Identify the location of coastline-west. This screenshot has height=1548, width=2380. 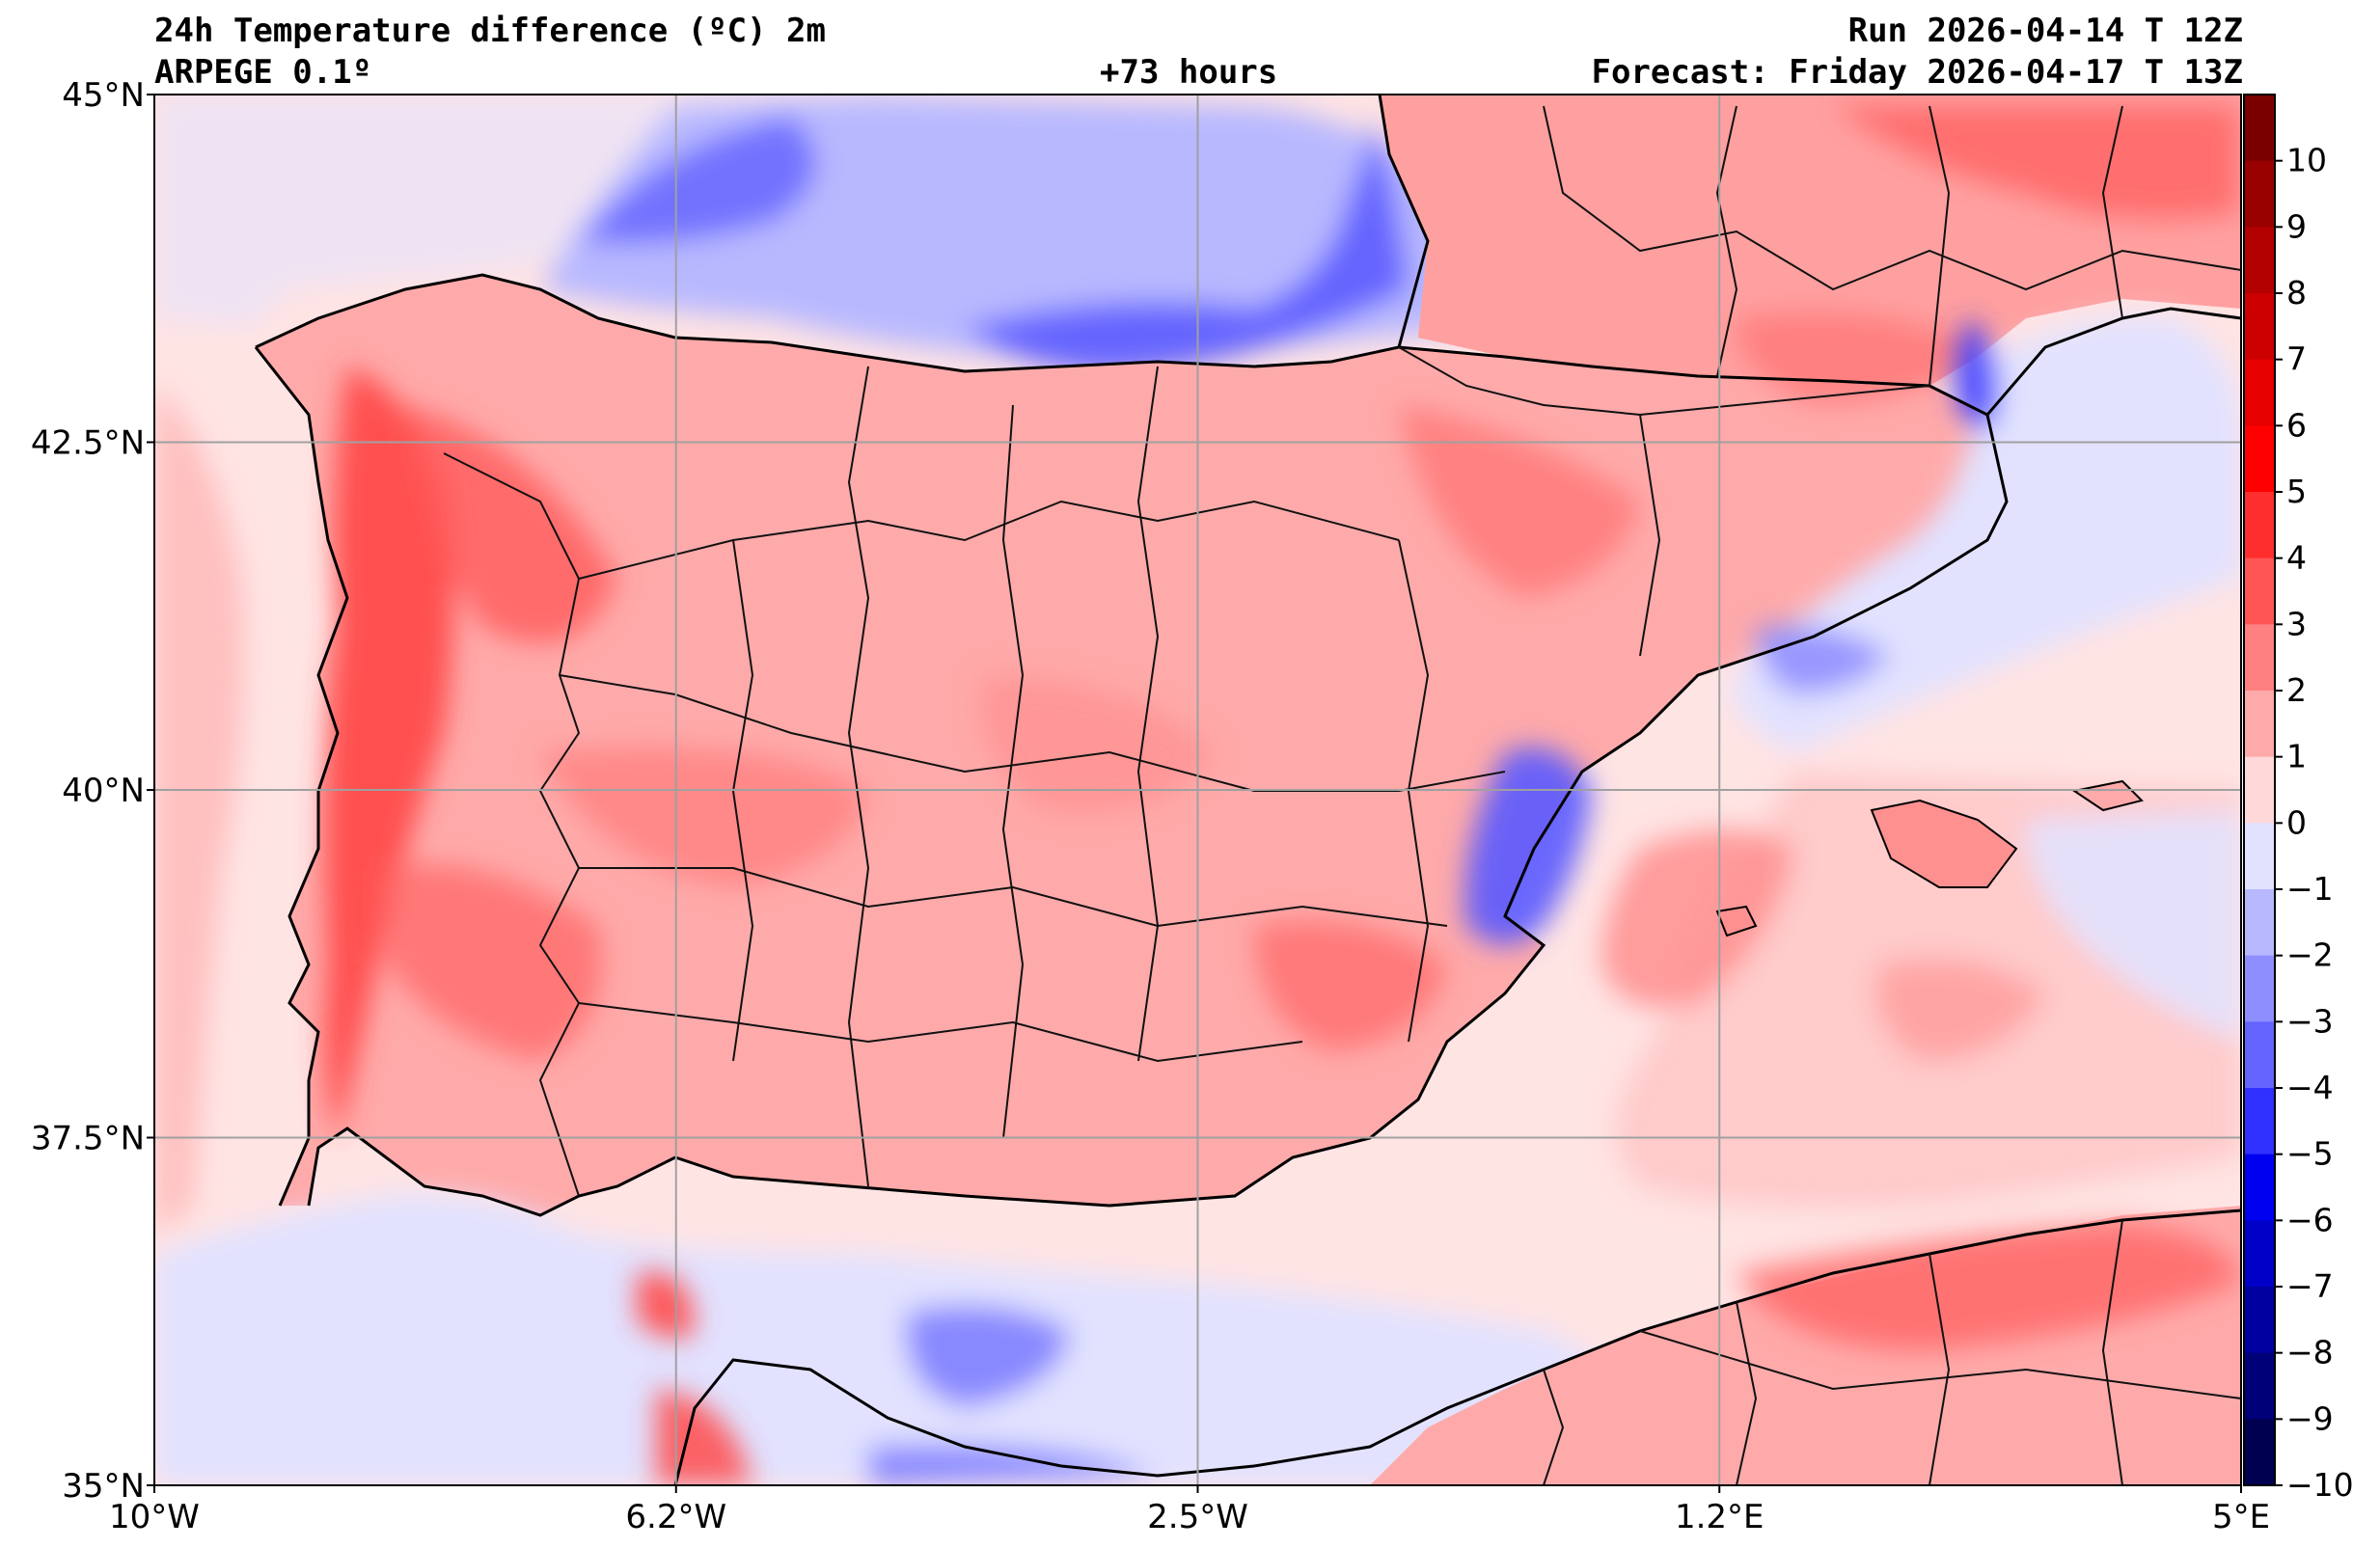
(302, 777).